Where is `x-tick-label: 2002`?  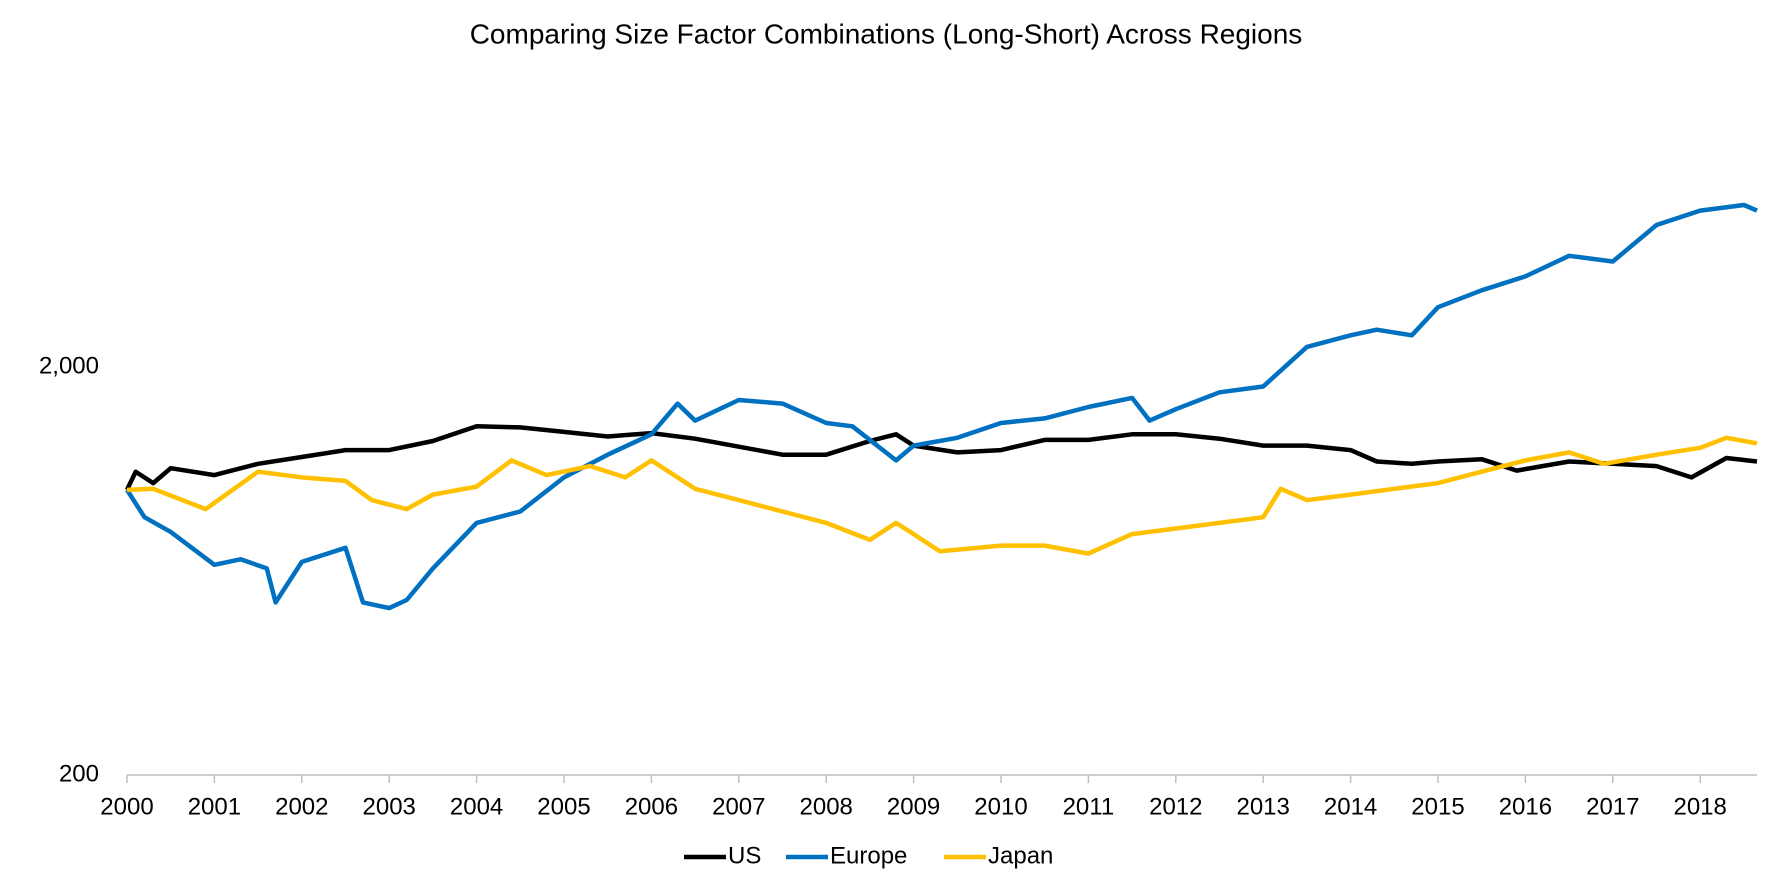 x-tick-label: 2002 is located at coordinates (301, 806).